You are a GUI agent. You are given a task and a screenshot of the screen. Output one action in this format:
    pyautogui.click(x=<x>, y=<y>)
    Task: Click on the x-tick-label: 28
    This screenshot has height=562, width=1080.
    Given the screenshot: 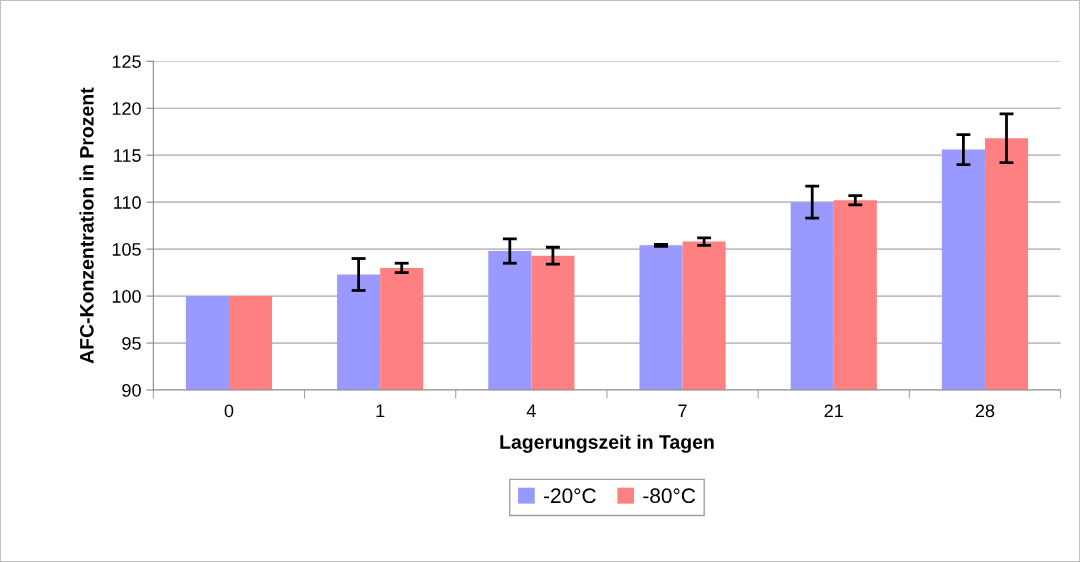 What is the action you would take?
    pyautogui.click(x=985, y=411)
    